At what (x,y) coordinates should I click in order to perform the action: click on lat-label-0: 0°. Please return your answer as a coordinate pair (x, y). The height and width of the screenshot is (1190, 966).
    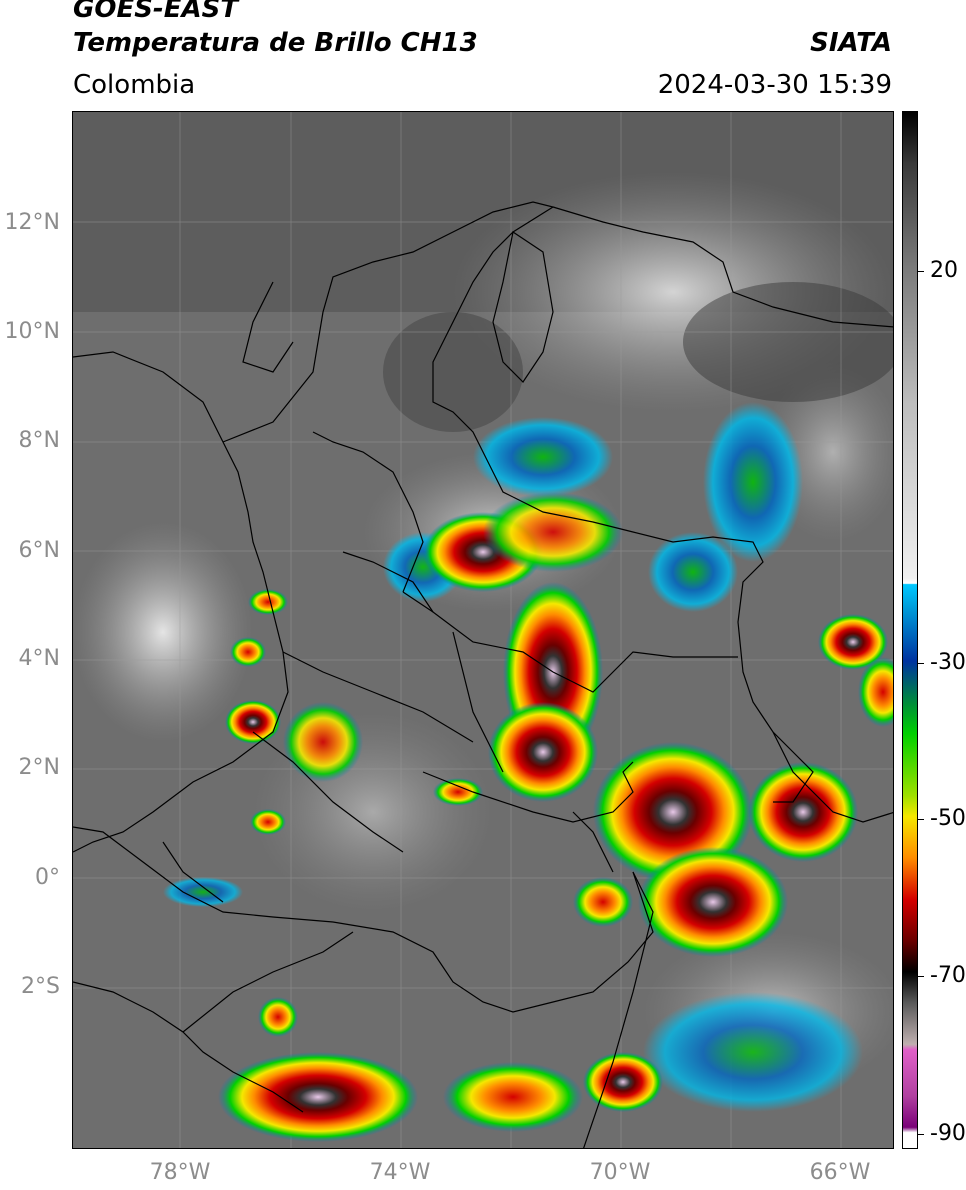
    Looking at the image, I should click on (47, 877).